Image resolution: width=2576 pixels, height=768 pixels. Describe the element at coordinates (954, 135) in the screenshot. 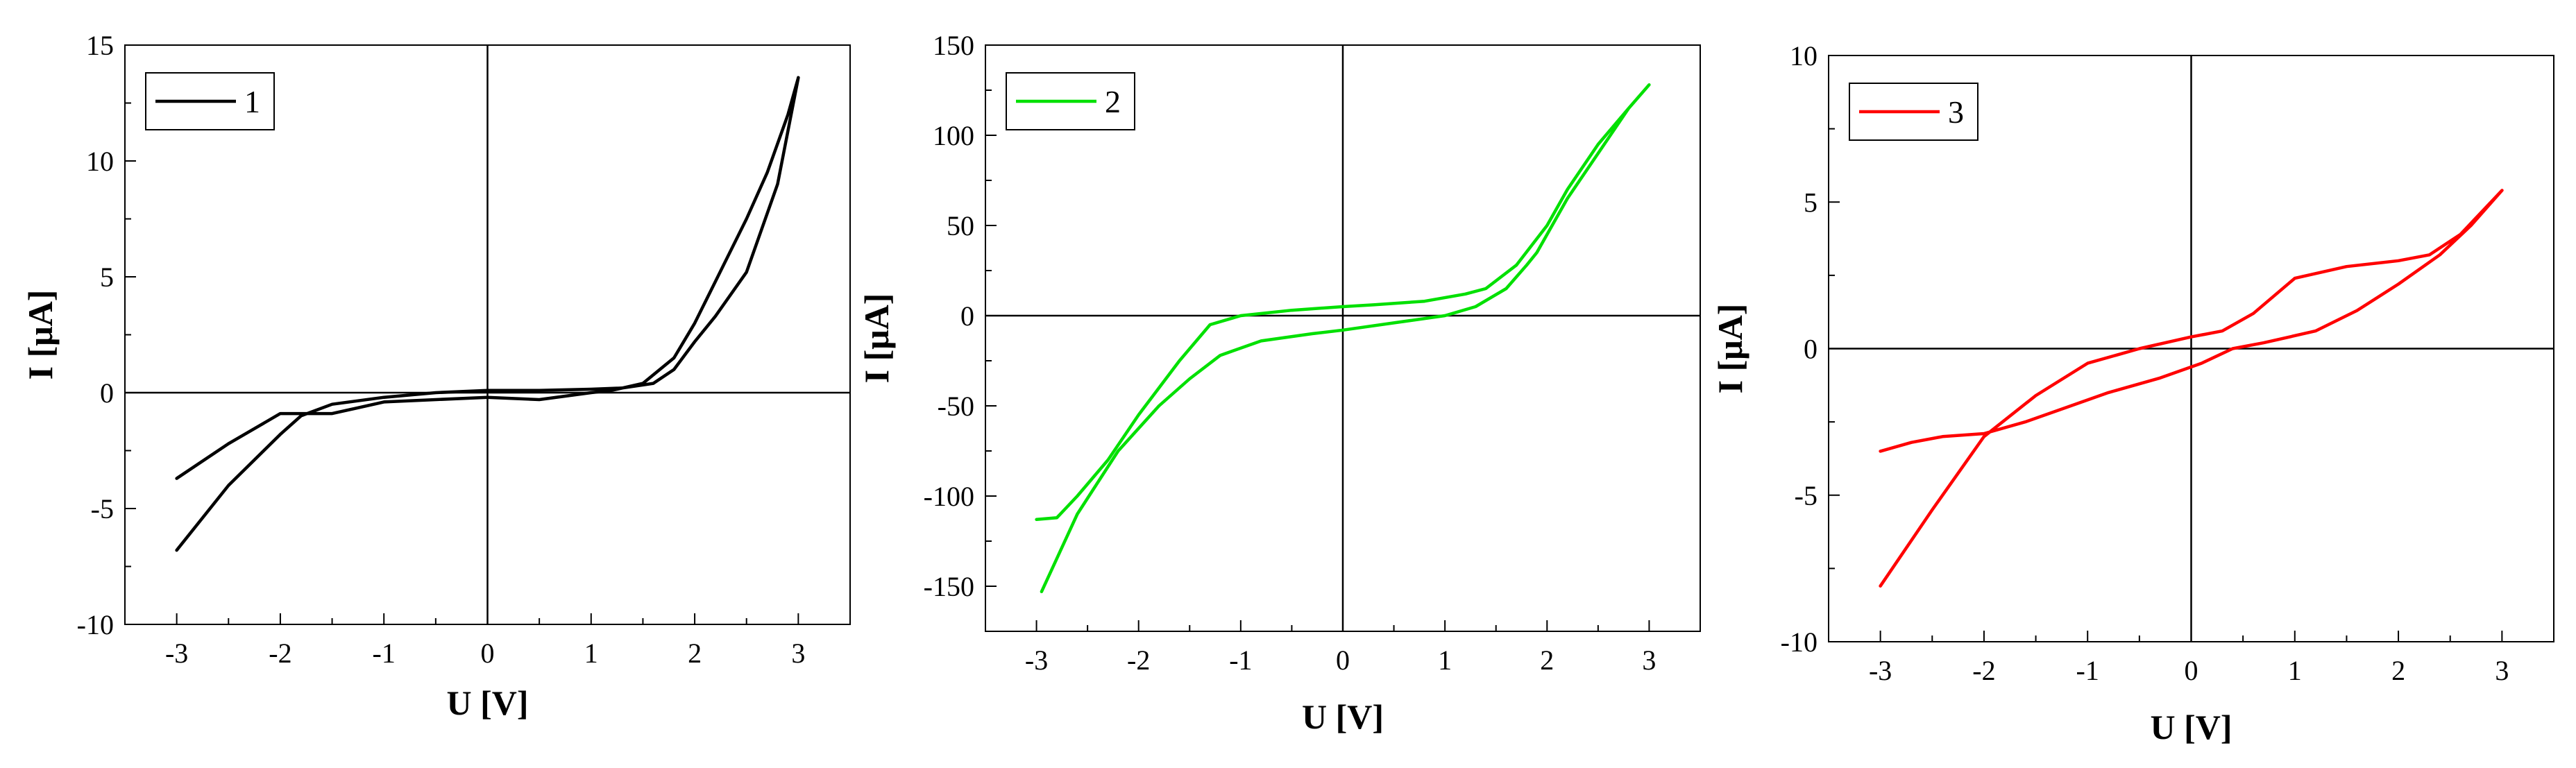

I see `y-tick-label: 100` at that location.